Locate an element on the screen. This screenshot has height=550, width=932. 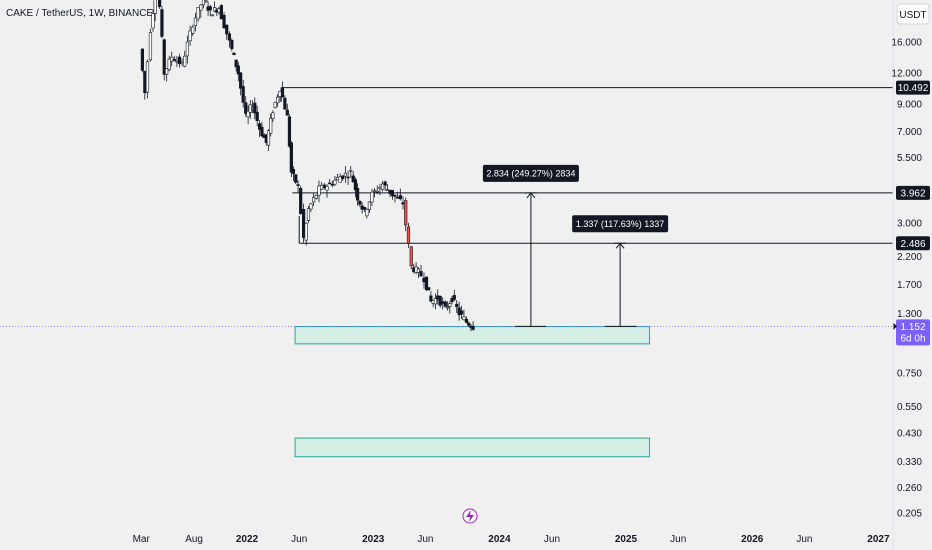
currency-button-label: USDT is located at coordinates (912, 15).